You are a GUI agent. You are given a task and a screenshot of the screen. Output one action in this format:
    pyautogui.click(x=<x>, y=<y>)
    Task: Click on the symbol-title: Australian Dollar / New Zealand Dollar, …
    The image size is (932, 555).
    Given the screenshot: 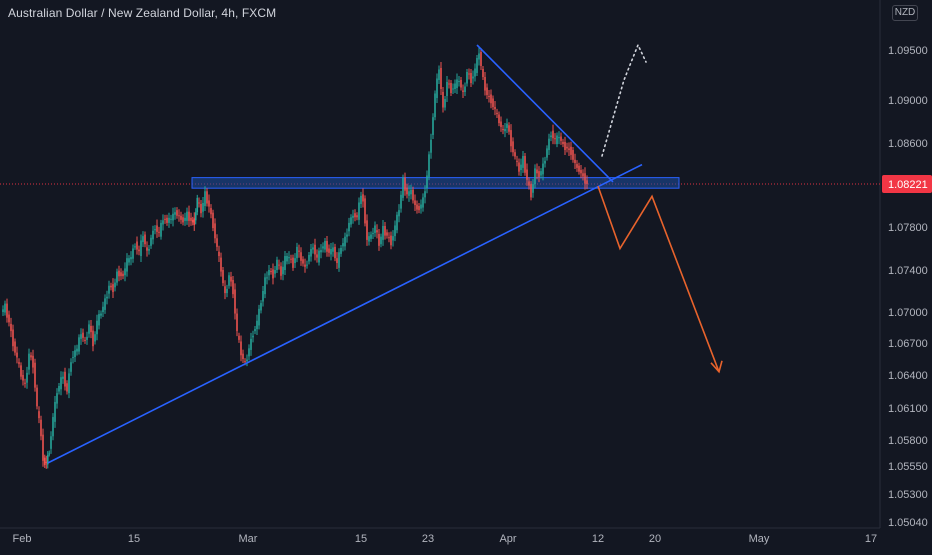 What is the action you would take?
    pyautogui.click(x=142, y=13)
    